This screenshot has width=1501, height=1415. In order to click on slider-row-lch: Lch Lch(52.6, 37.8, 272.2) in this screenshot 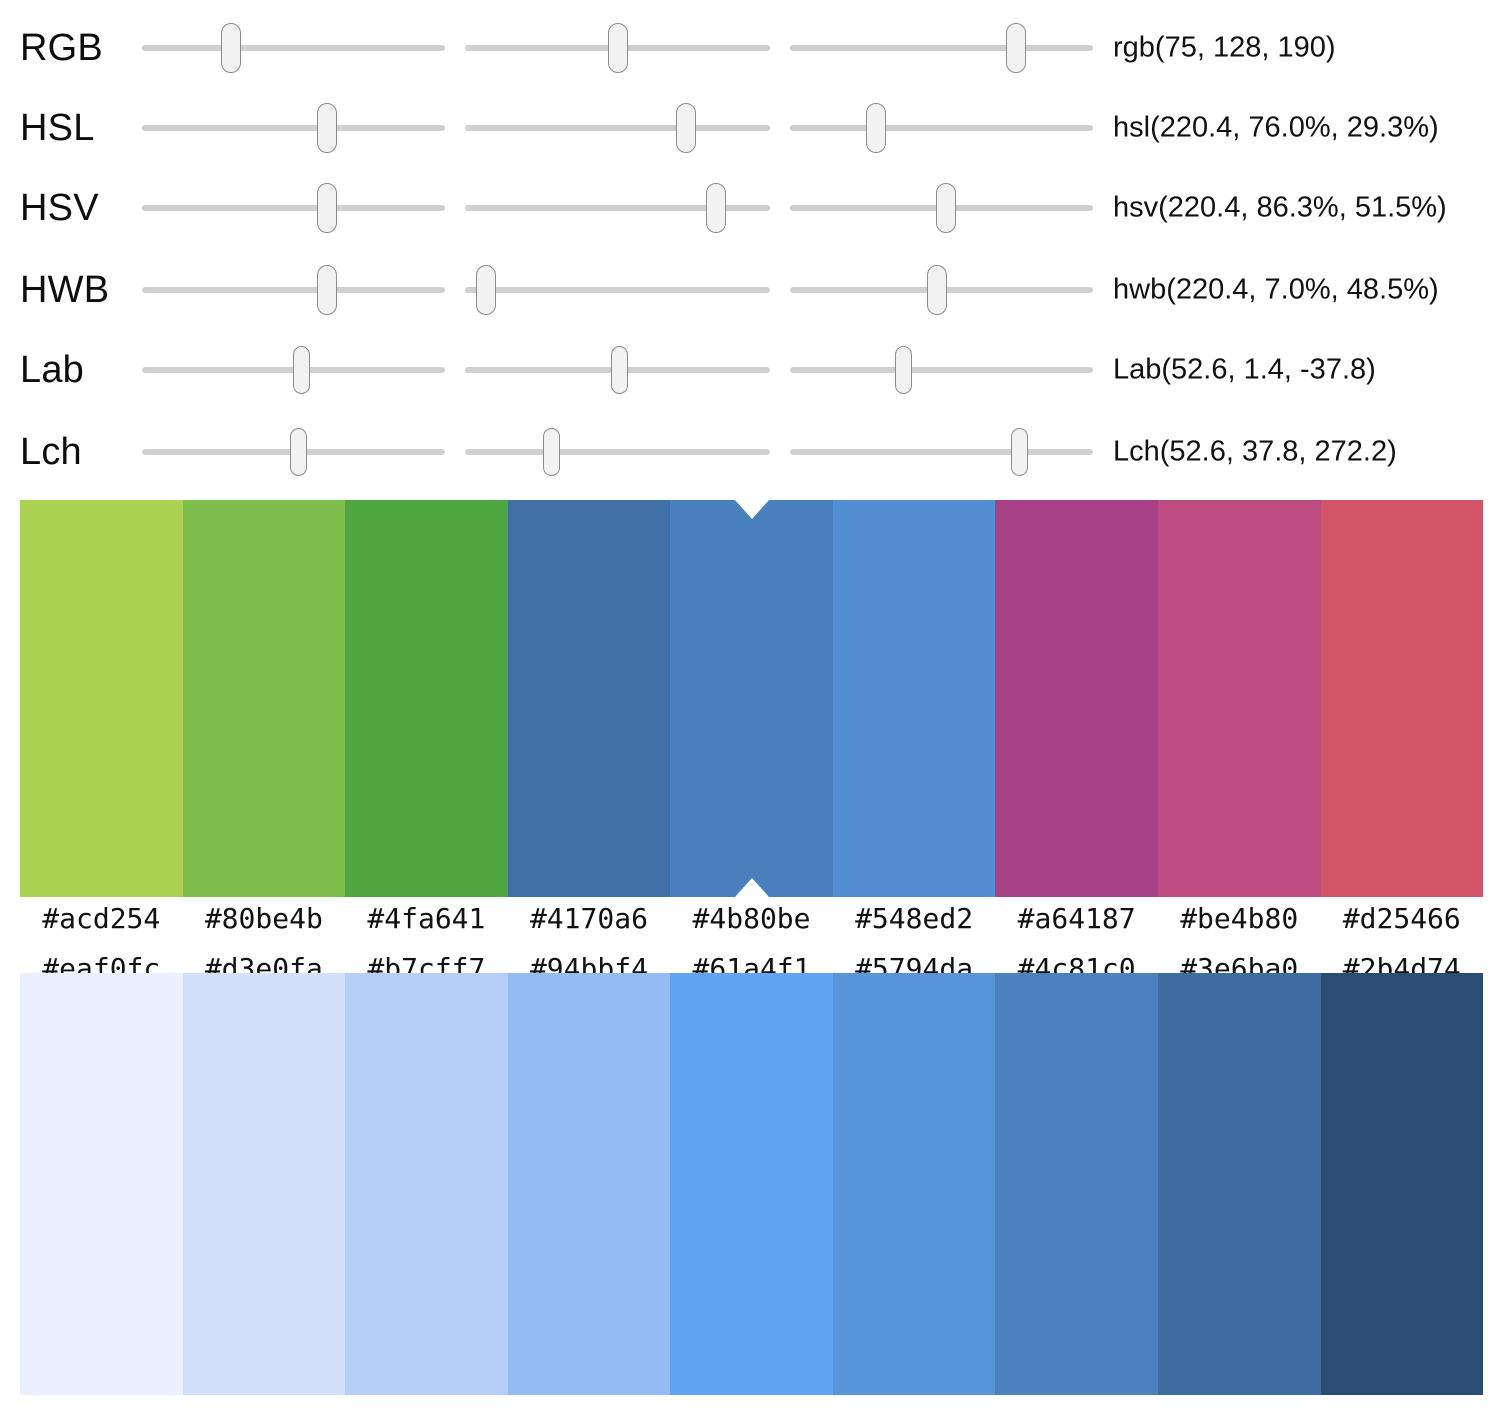, I will do `click(750, 452)`.